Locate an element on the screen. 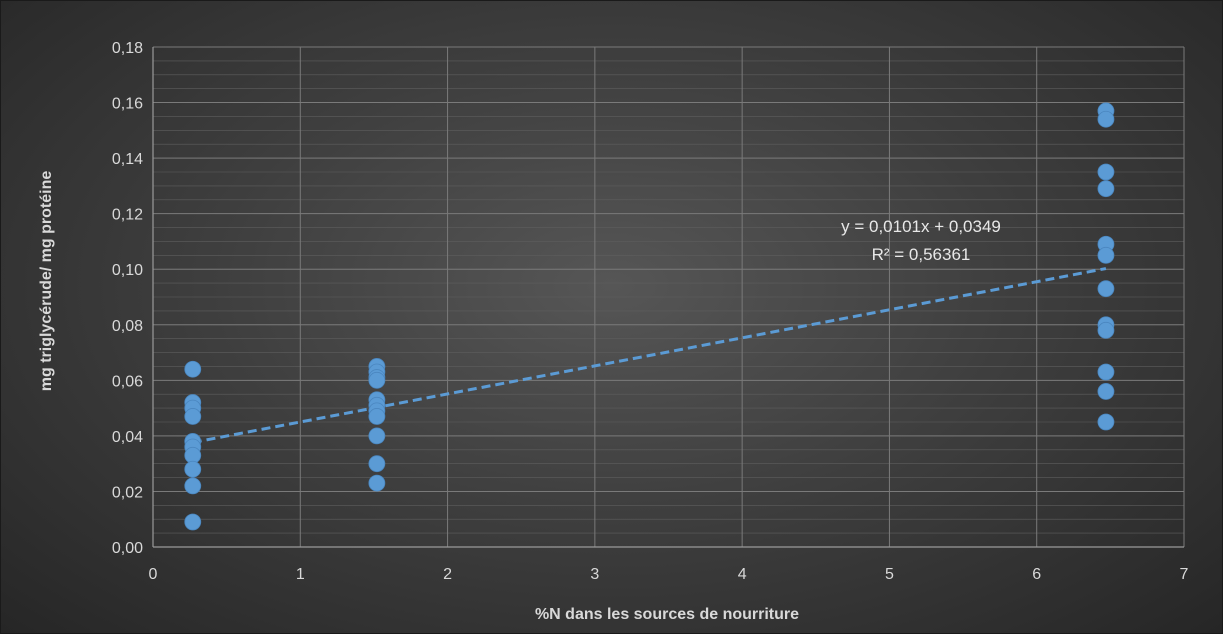 This screenshot has height=635, width=1223. x-tick-label: 5 is located at coordinates (889, 574).